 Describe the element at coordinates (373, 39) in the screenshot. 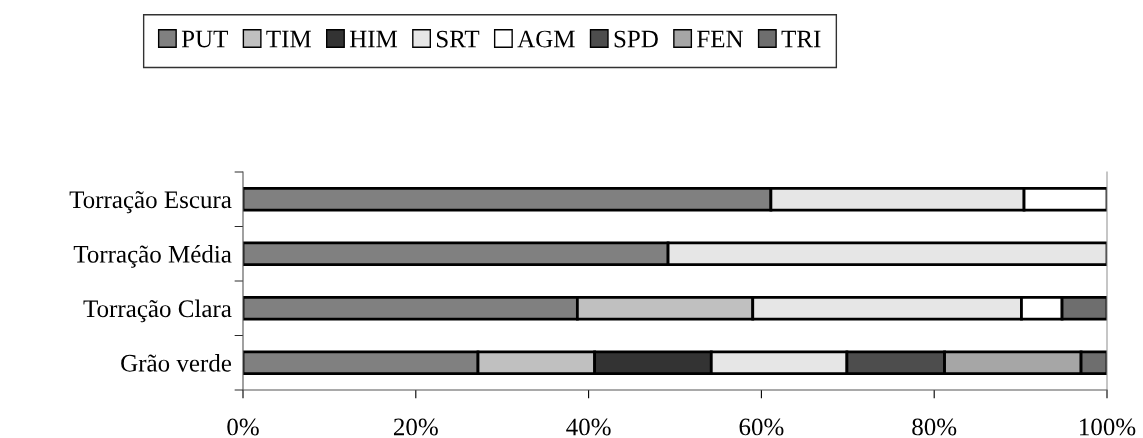

I see `legend-label: HIM` at that location.